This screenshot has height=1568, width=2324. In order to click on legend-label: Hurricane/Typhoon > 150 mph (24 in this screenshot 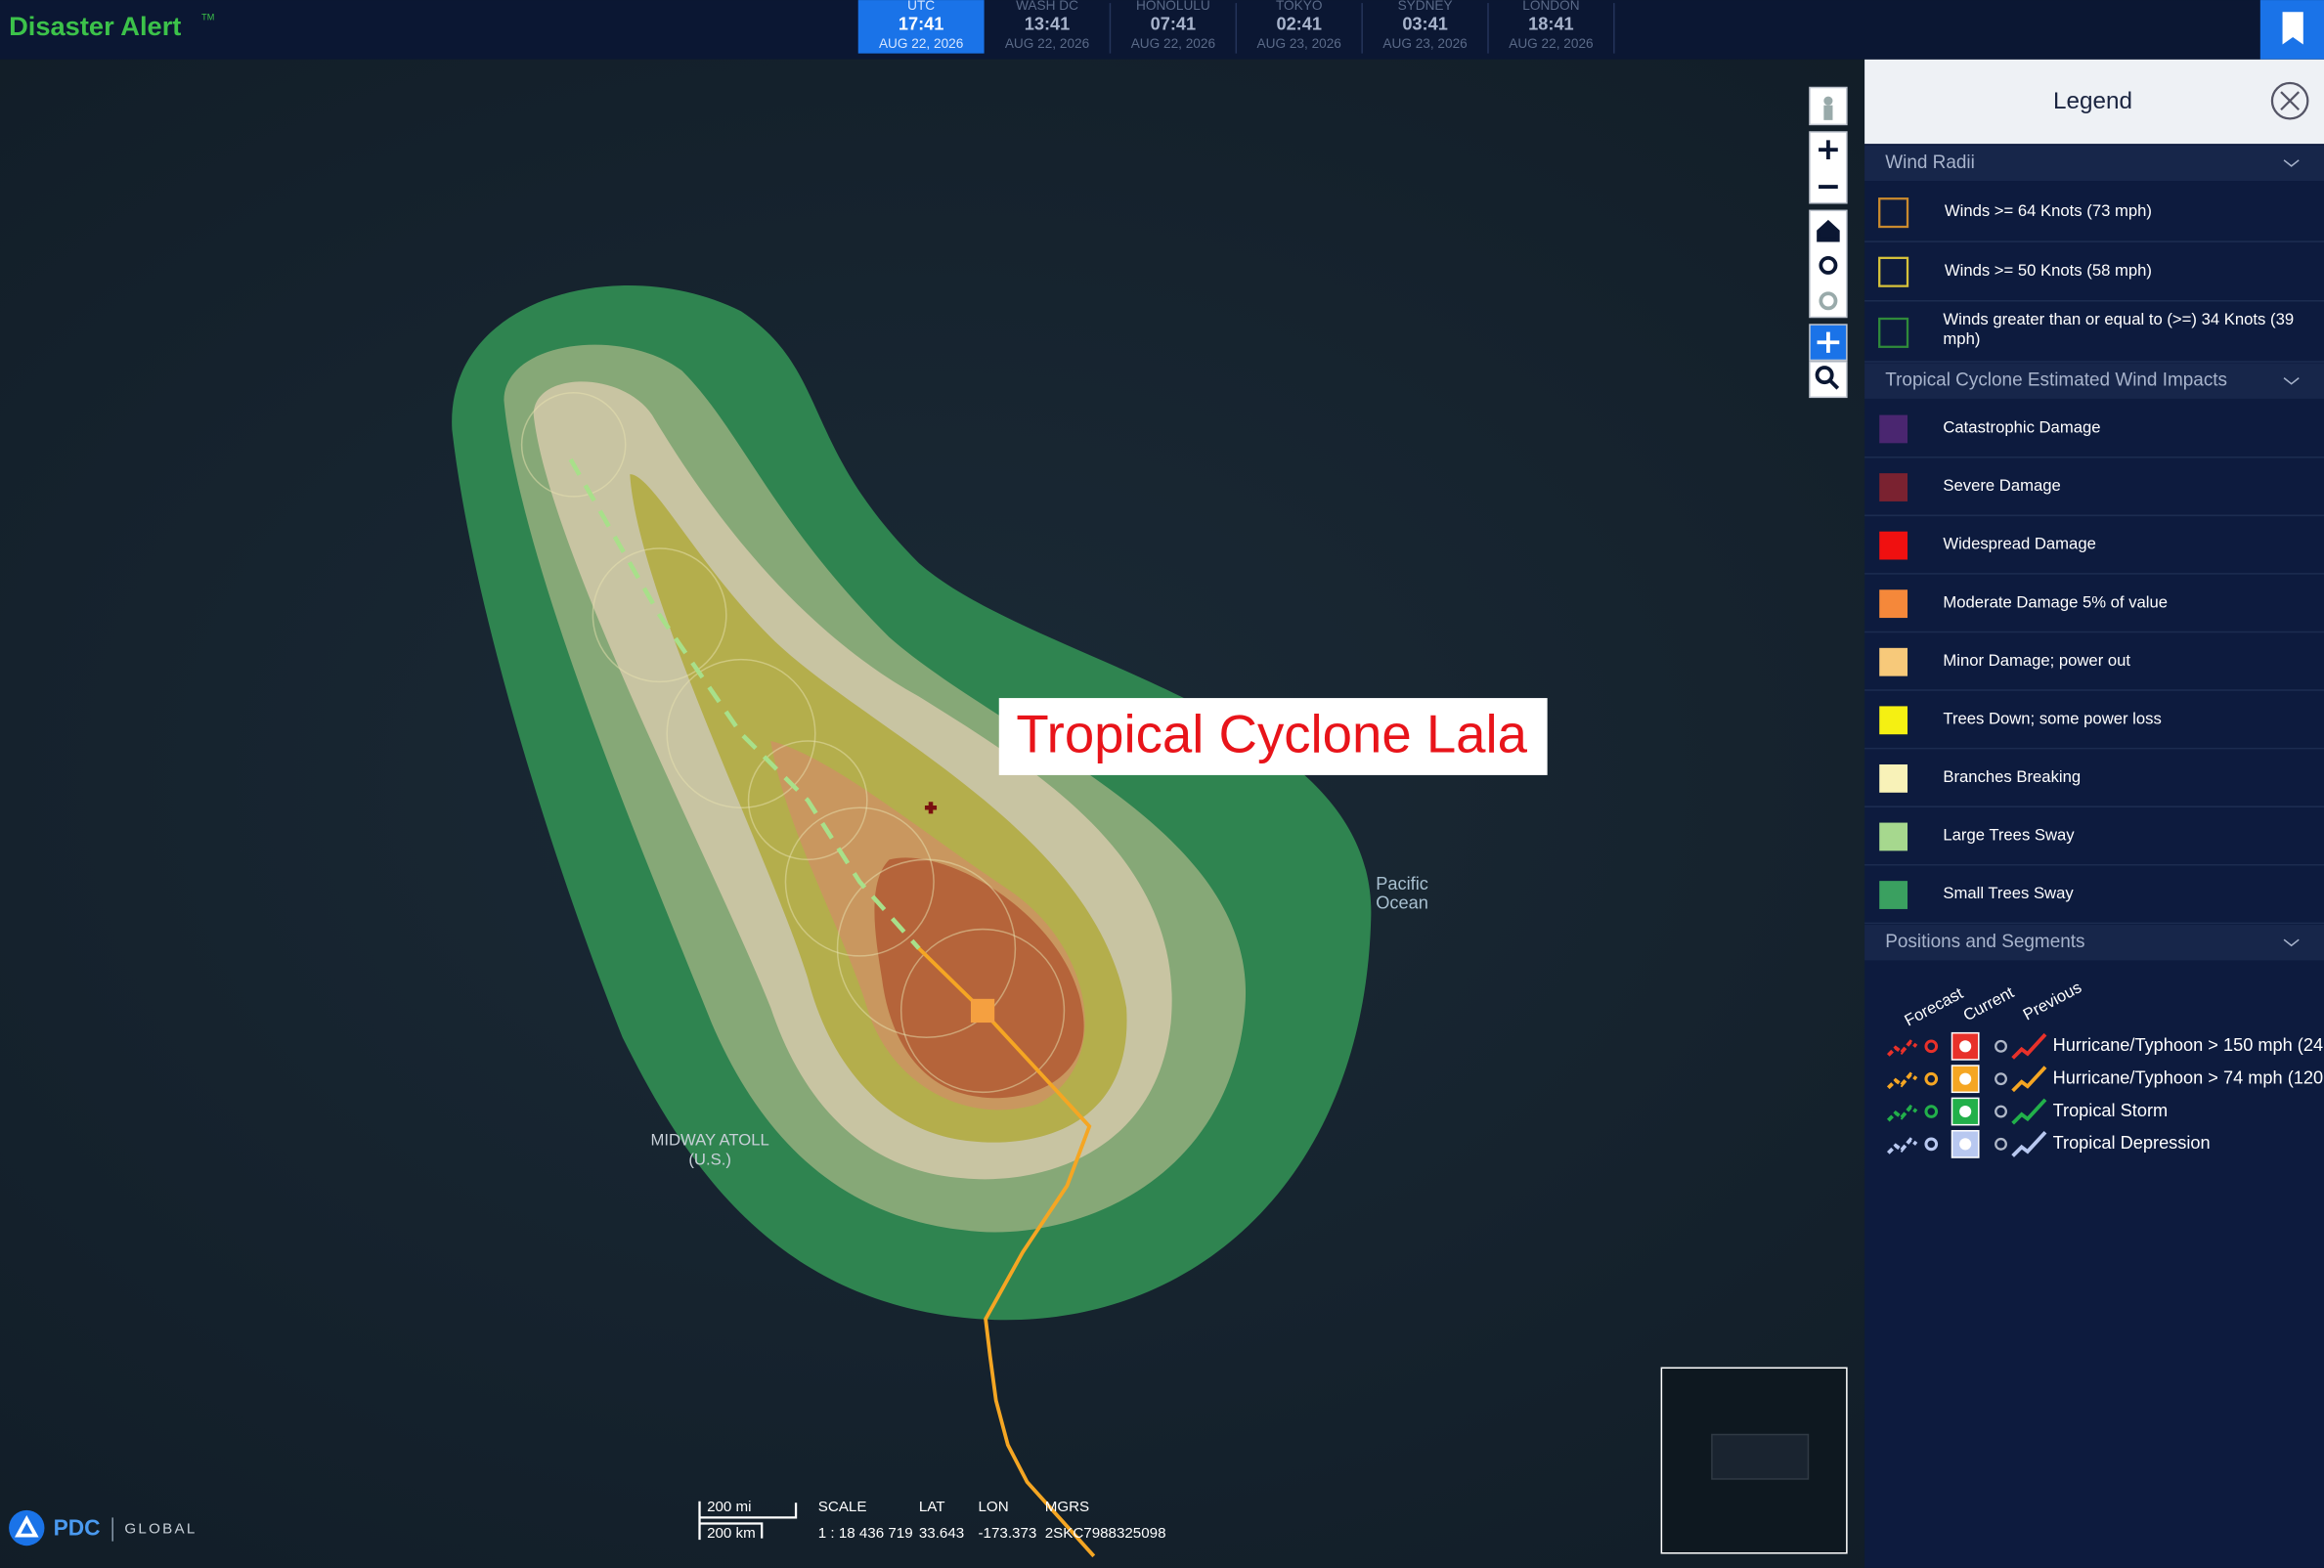, I will do `click(2188, 1045)`.